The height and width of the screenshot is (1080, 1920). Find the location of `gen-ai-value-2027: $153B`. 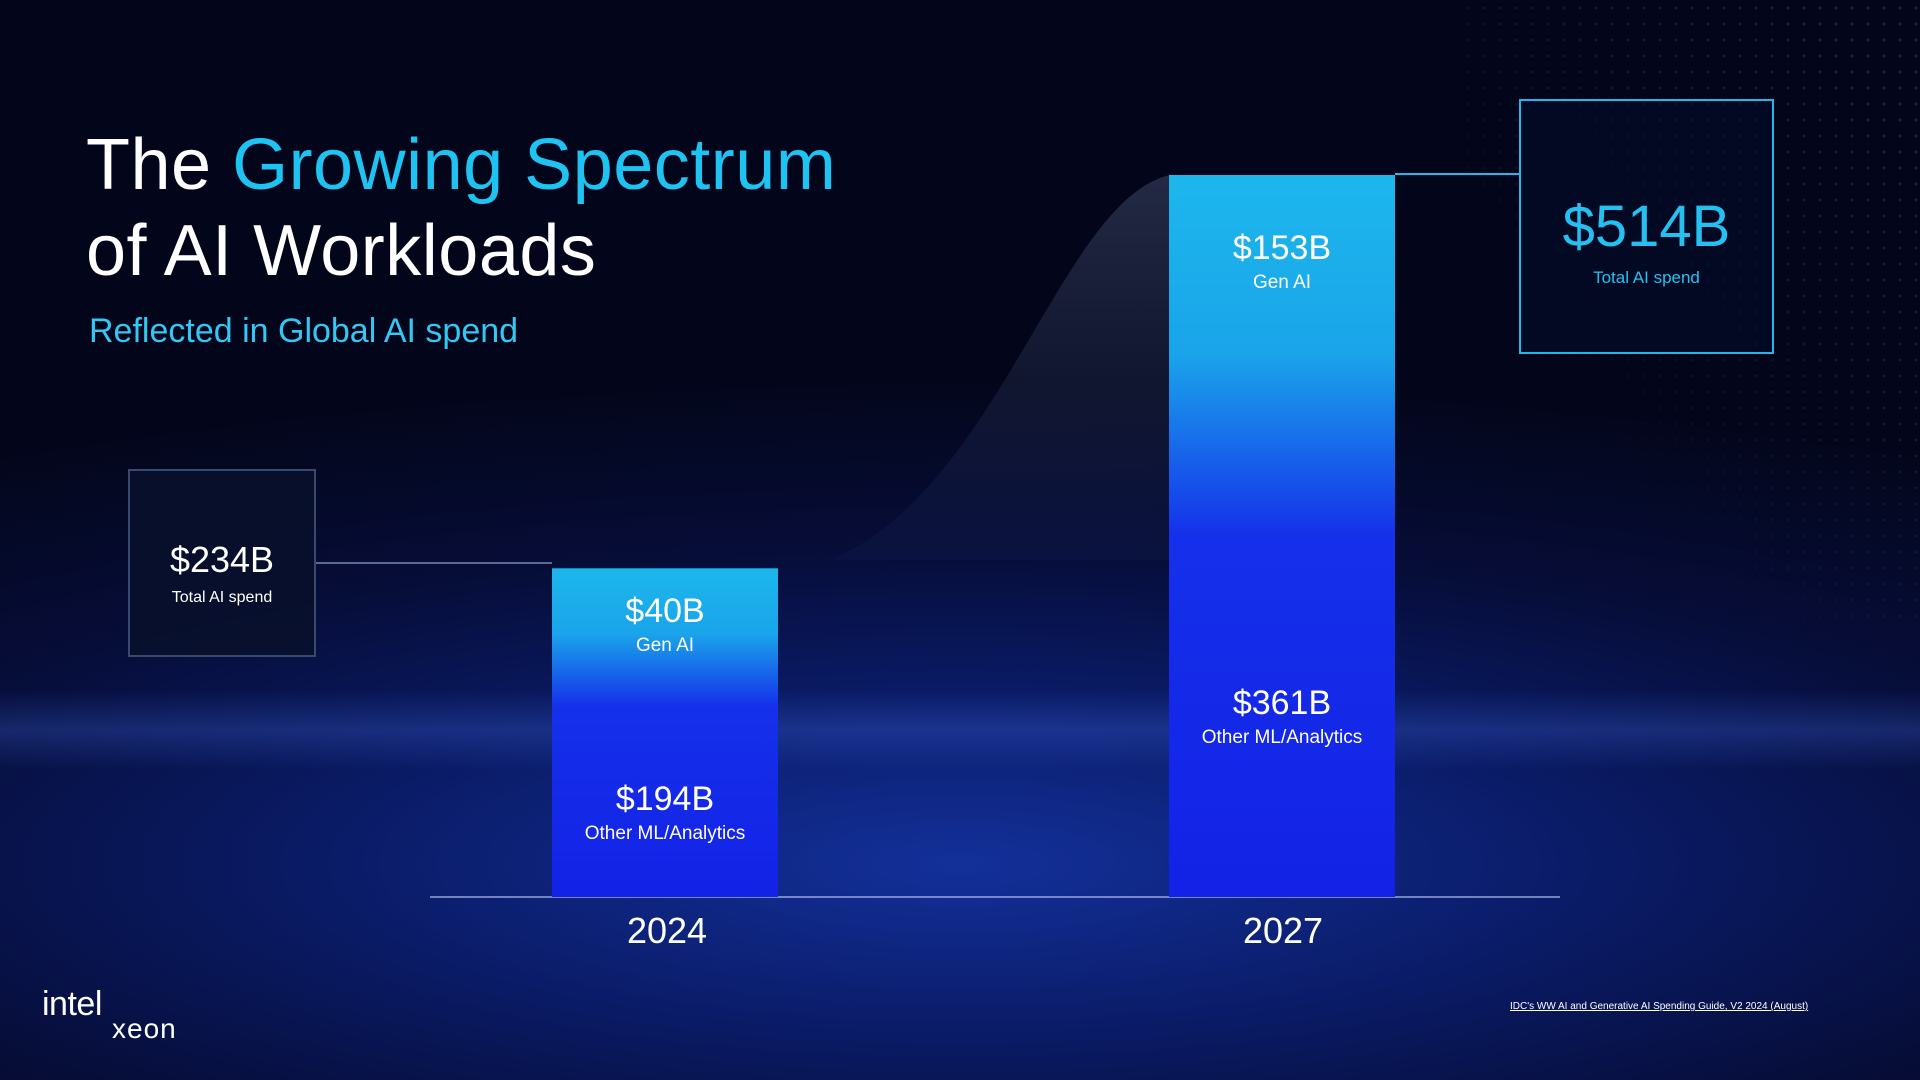

gen-ai-value-2027: $153B is located at coordinates (1282, 247).